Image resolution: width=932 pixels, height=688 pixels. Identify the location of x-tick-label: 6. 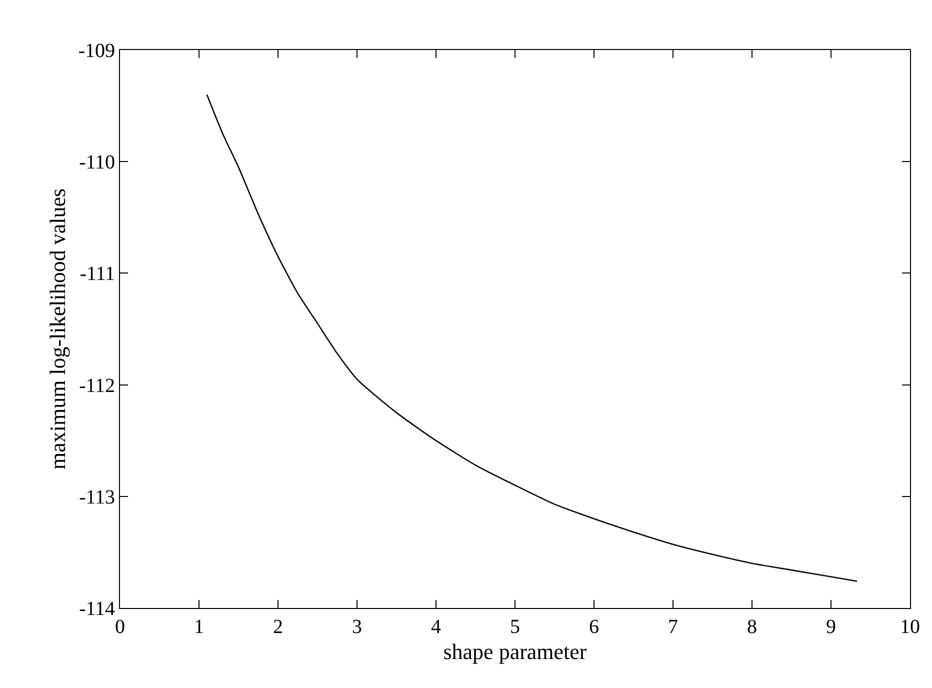
(594, 627).